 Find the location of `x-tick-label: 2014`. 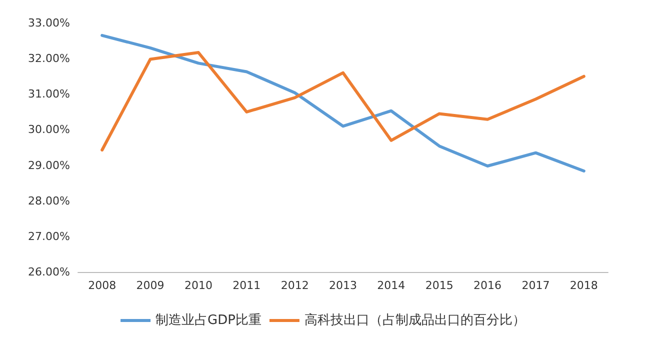

x-tick-label: 2014 is located at coordinates (391, 285).